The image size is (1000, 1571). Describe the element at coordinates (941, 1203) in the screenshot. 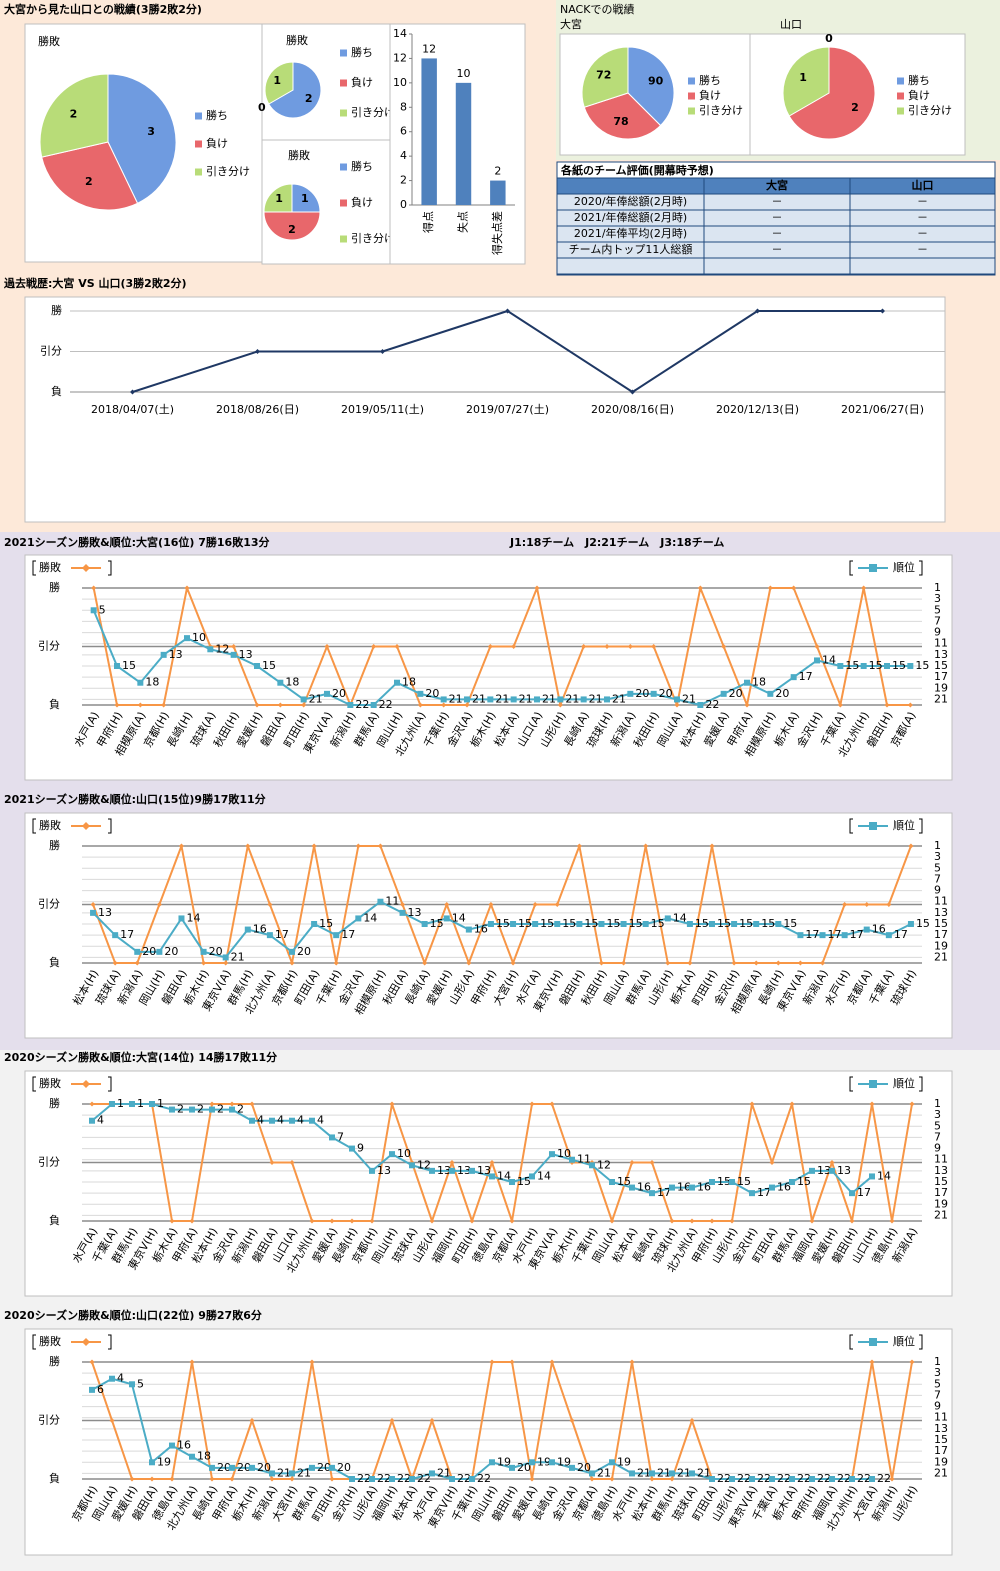

I see `y2-tick-label: 19` at that location.